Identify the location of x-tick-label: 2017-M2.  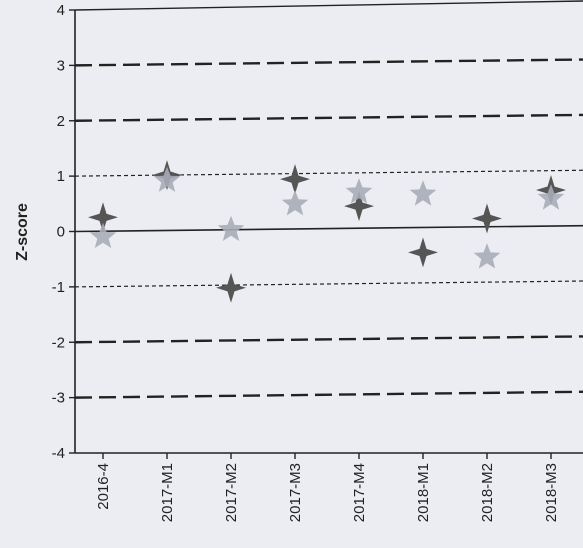
(231, 492).